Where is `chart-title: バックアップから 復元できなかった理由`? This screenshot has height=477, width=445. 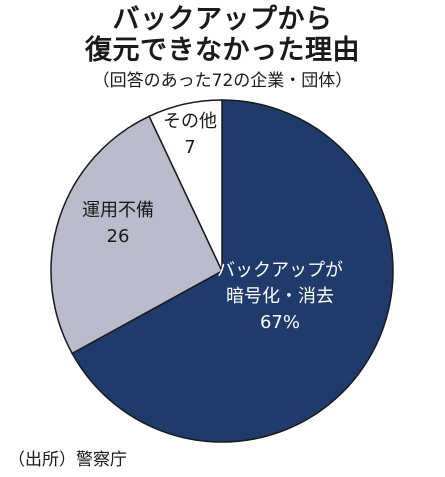 chart-title: バックアップから 復元できなかった理由 is located at coordinates (222, 35).